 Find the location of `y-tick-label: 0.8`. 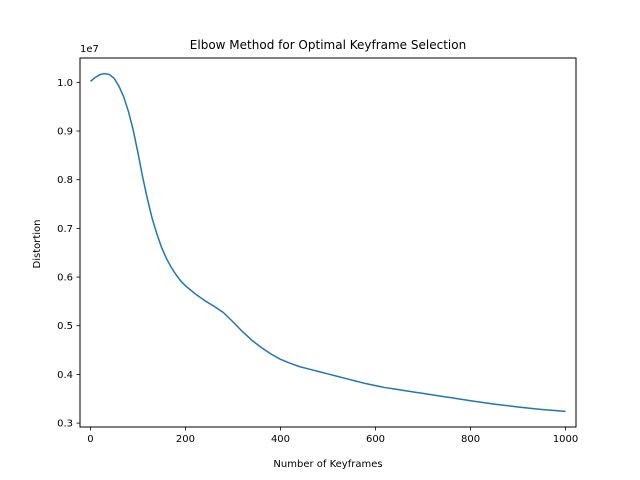

y-tick-label: 0.8 is located at coordinates (65, 180).